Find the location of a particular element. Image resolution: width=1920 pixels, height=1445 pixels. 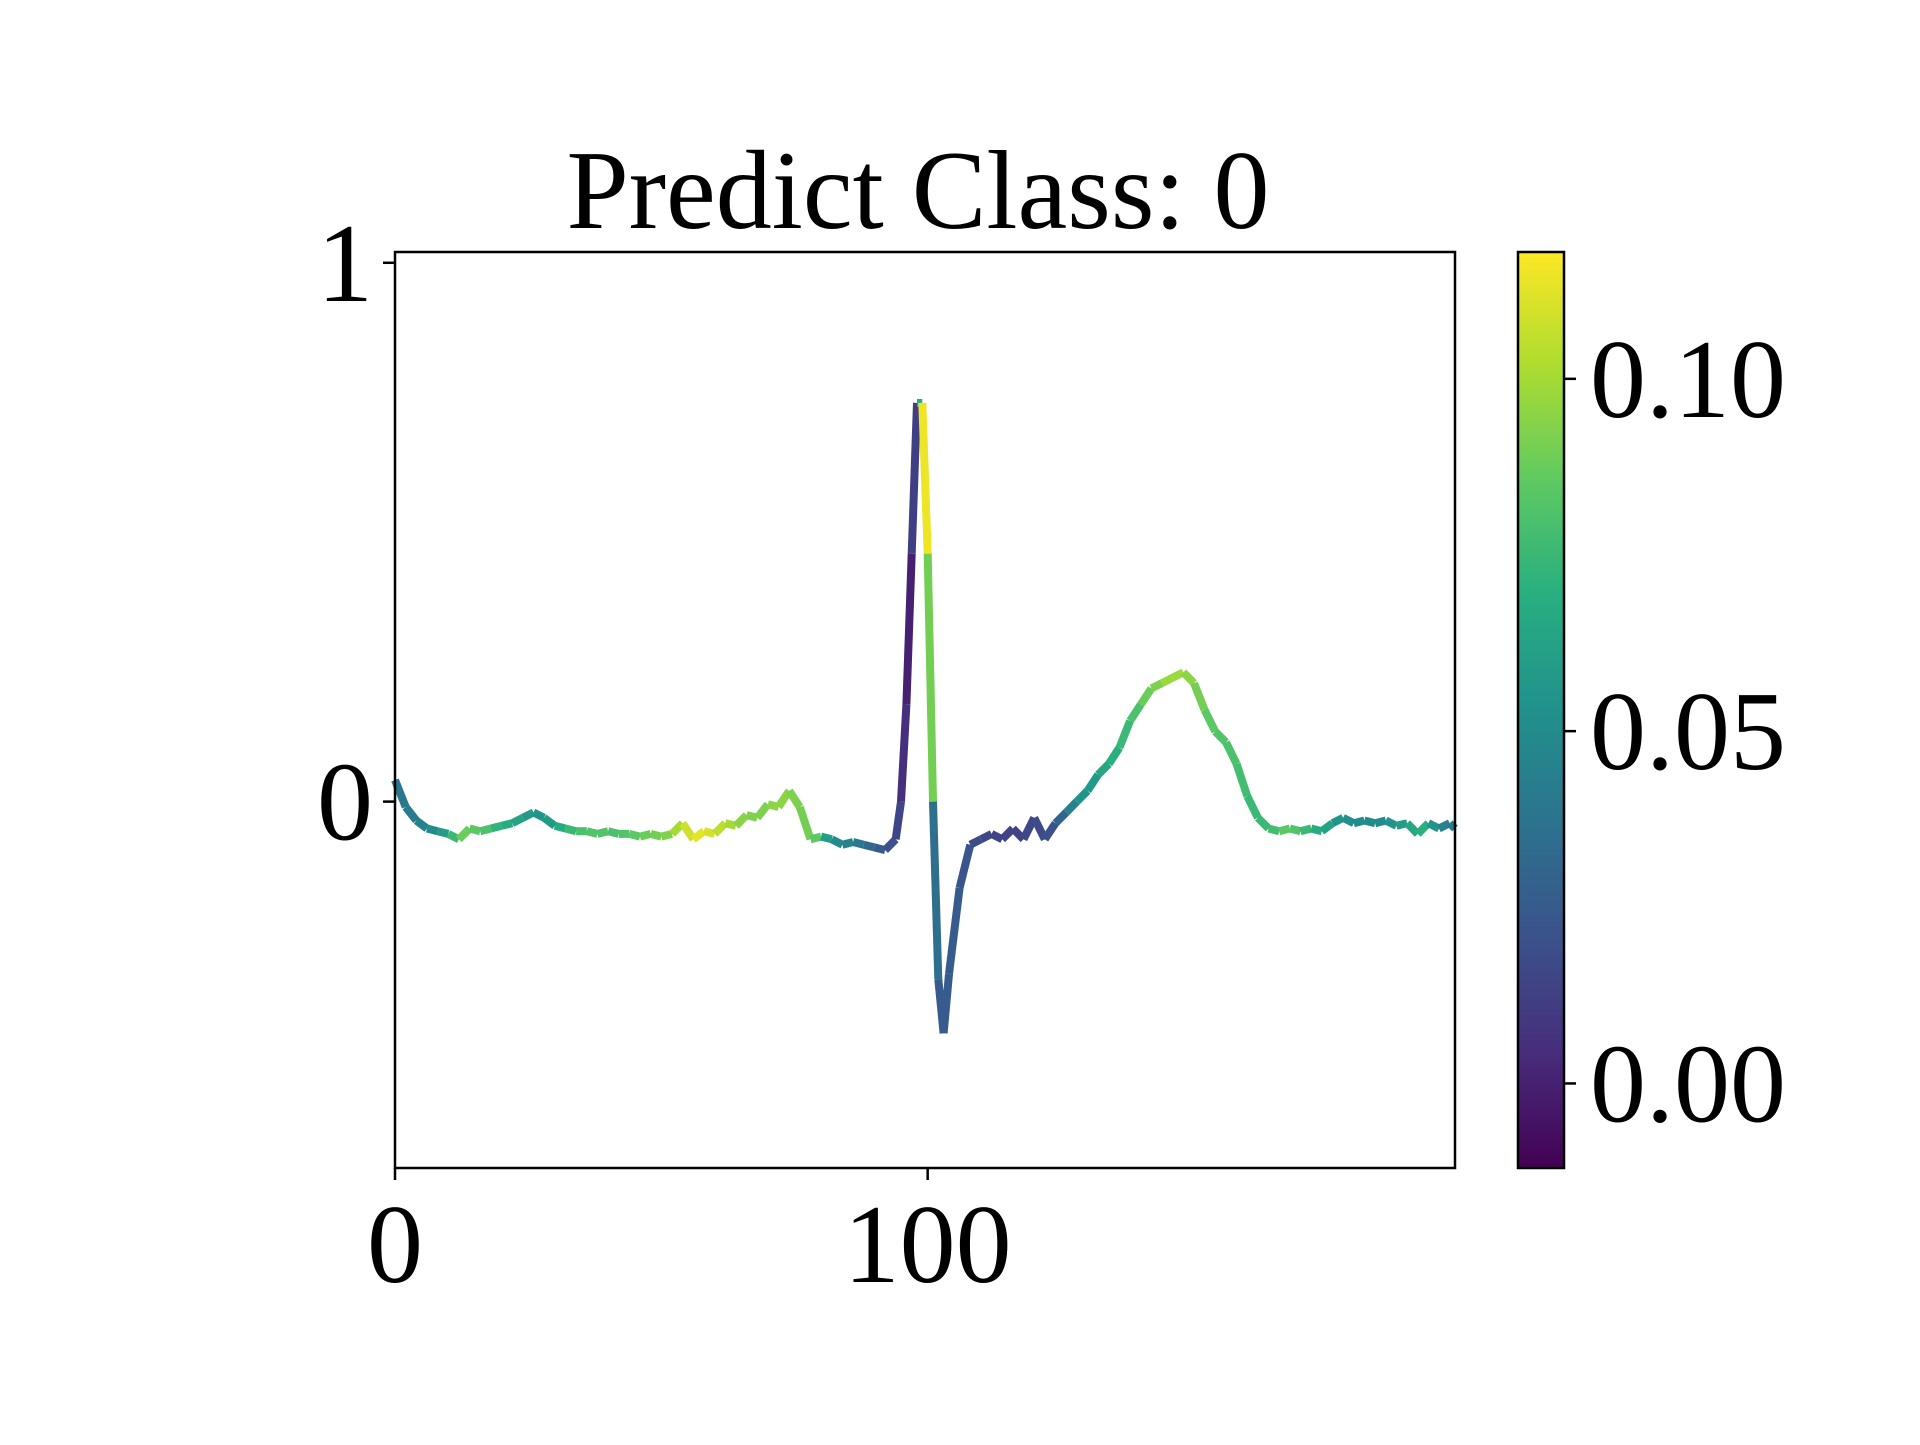

x-axis: 0 100 is located at coordinates (689, 1237).